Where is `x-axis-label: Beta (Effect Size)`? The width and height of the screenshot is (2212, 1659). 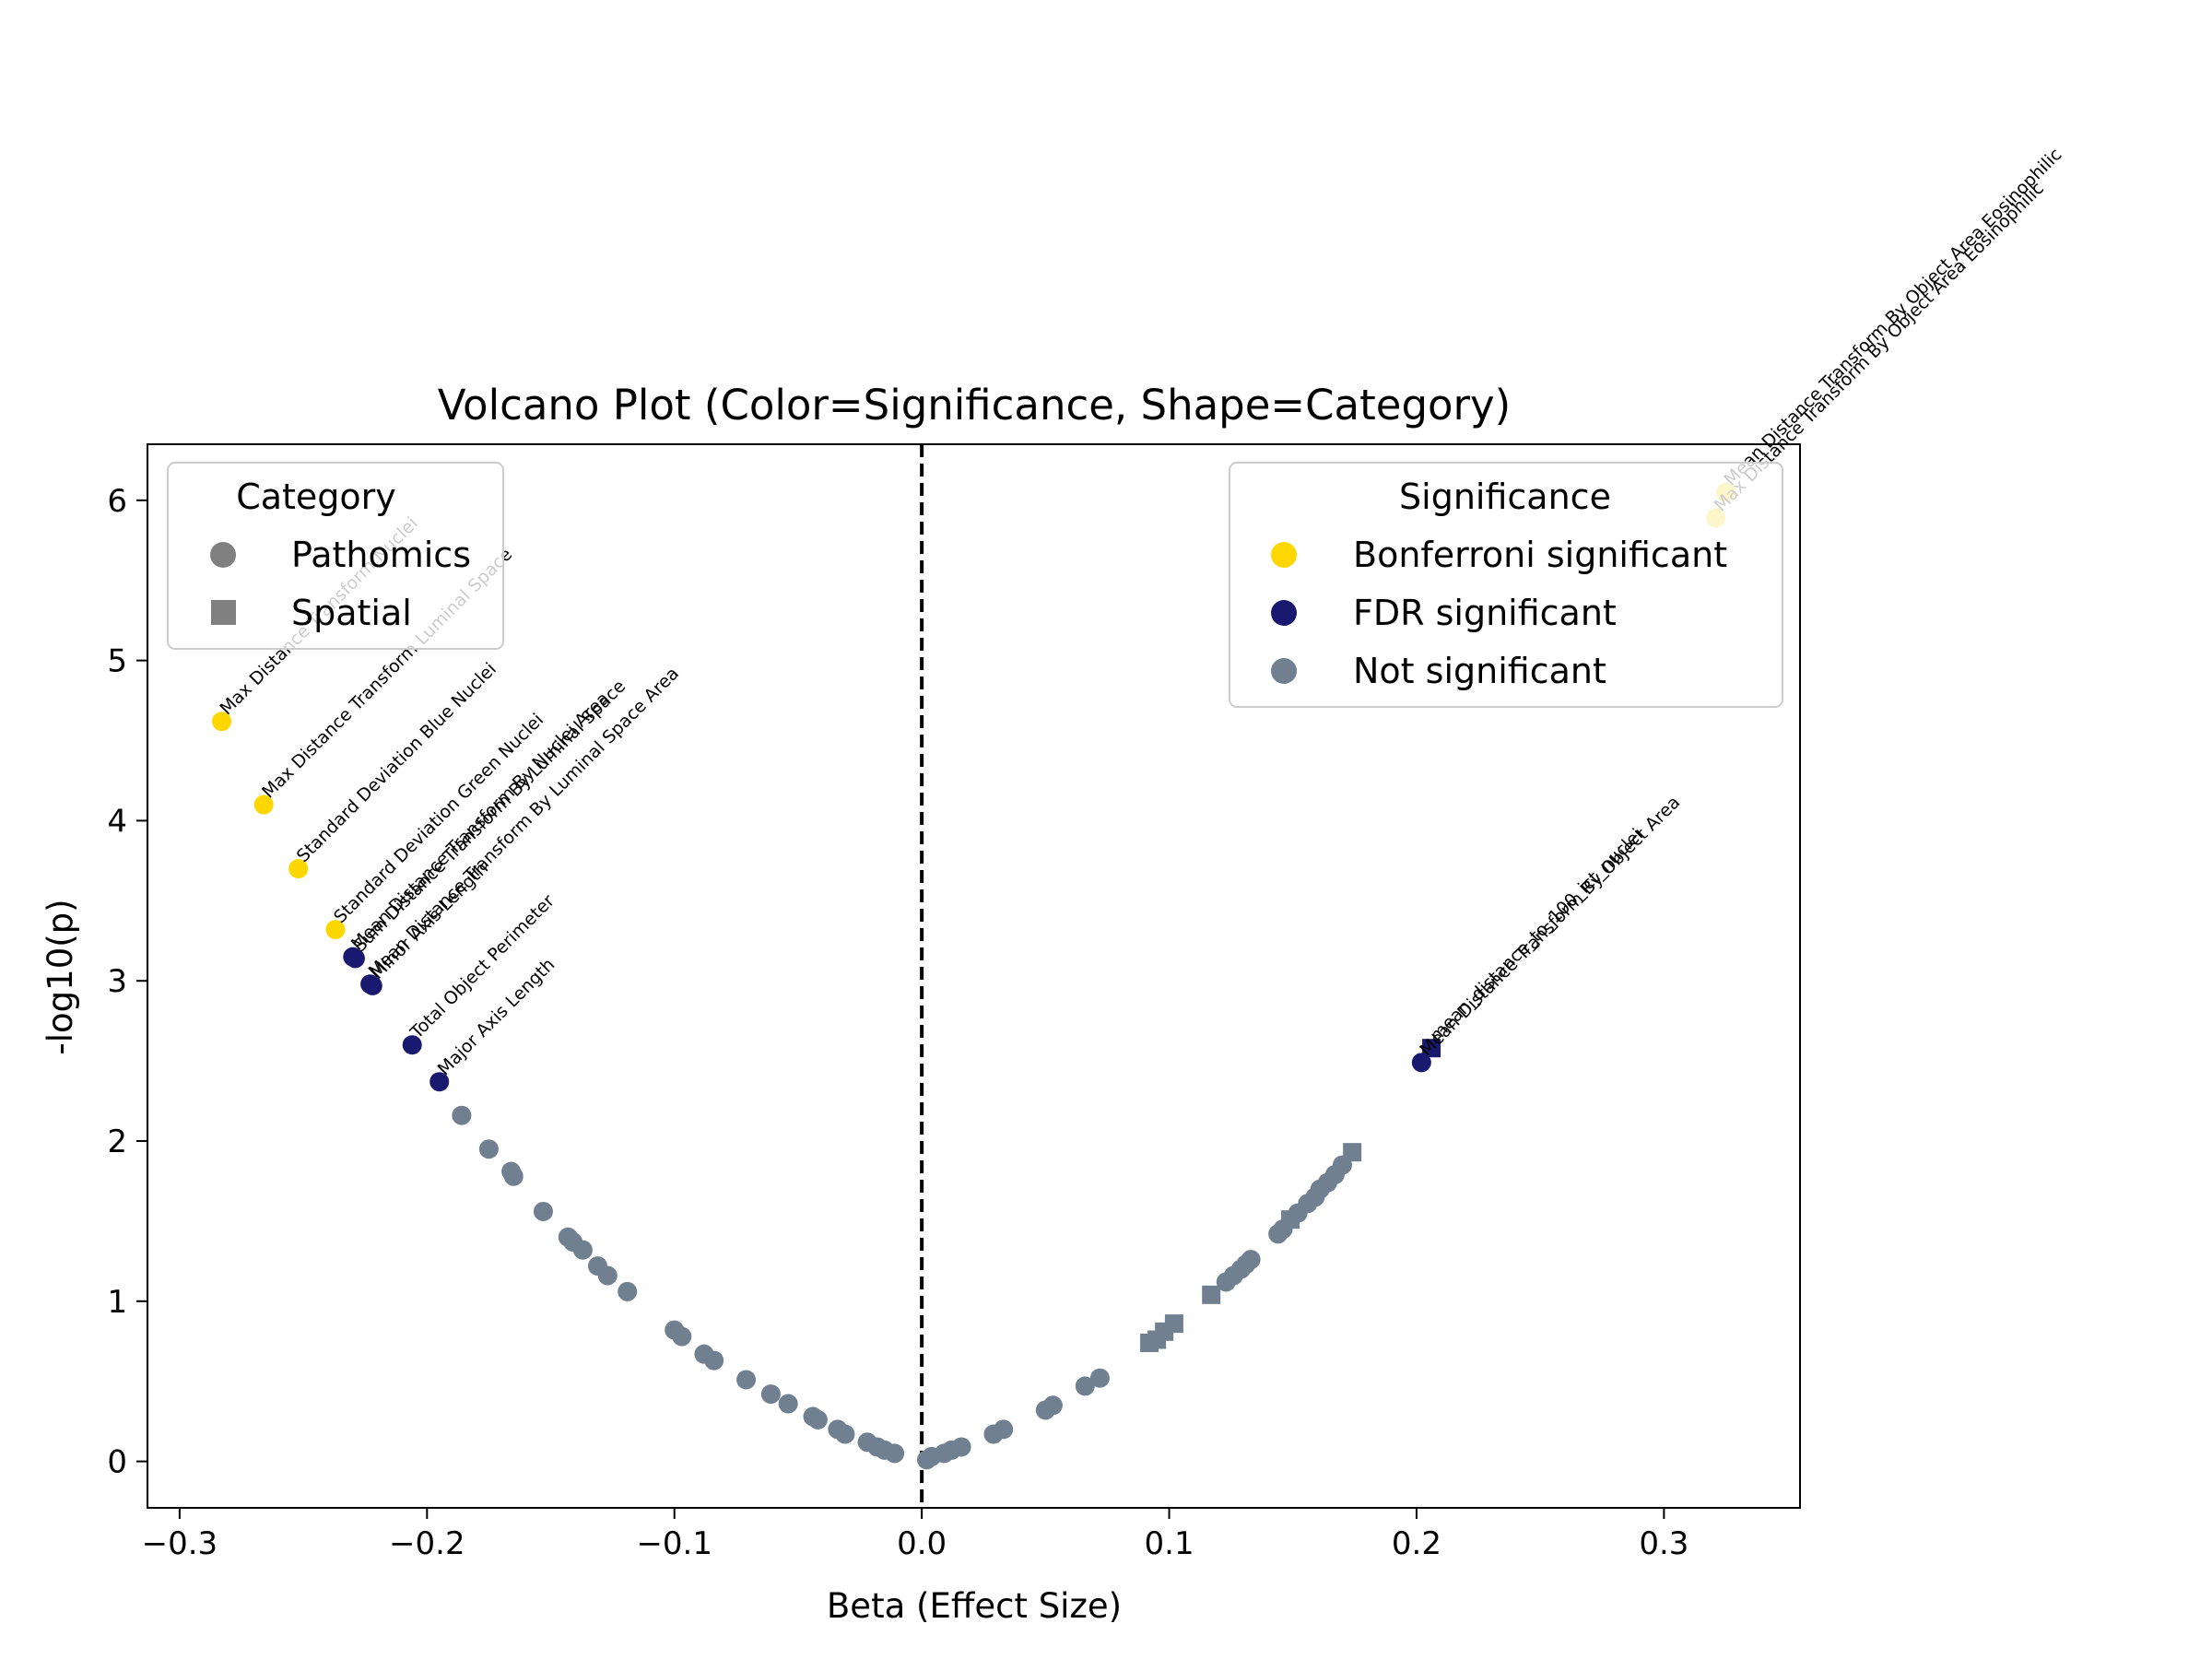
x-axis-label: Beta (Effect Size) is located at coordinates (974, 1606).